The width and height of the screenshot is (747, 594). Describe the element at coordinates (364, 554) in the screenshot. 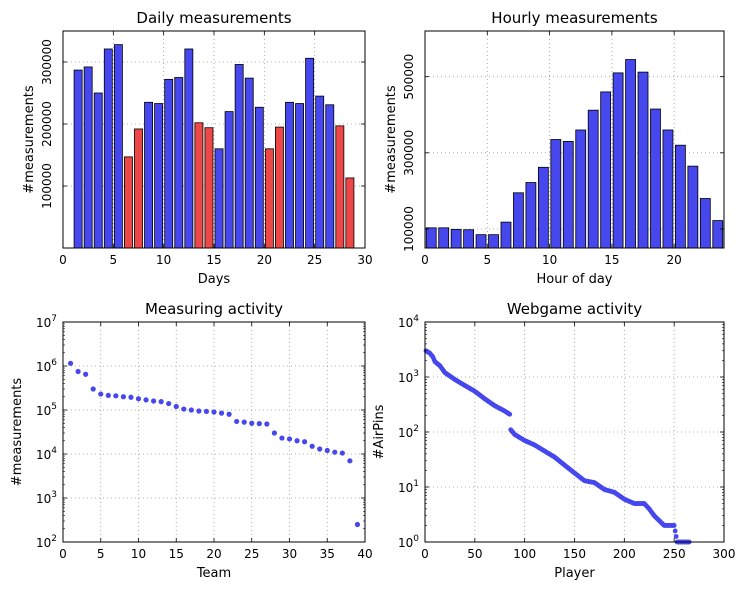

I see `x-tick-label: 40` at that location.